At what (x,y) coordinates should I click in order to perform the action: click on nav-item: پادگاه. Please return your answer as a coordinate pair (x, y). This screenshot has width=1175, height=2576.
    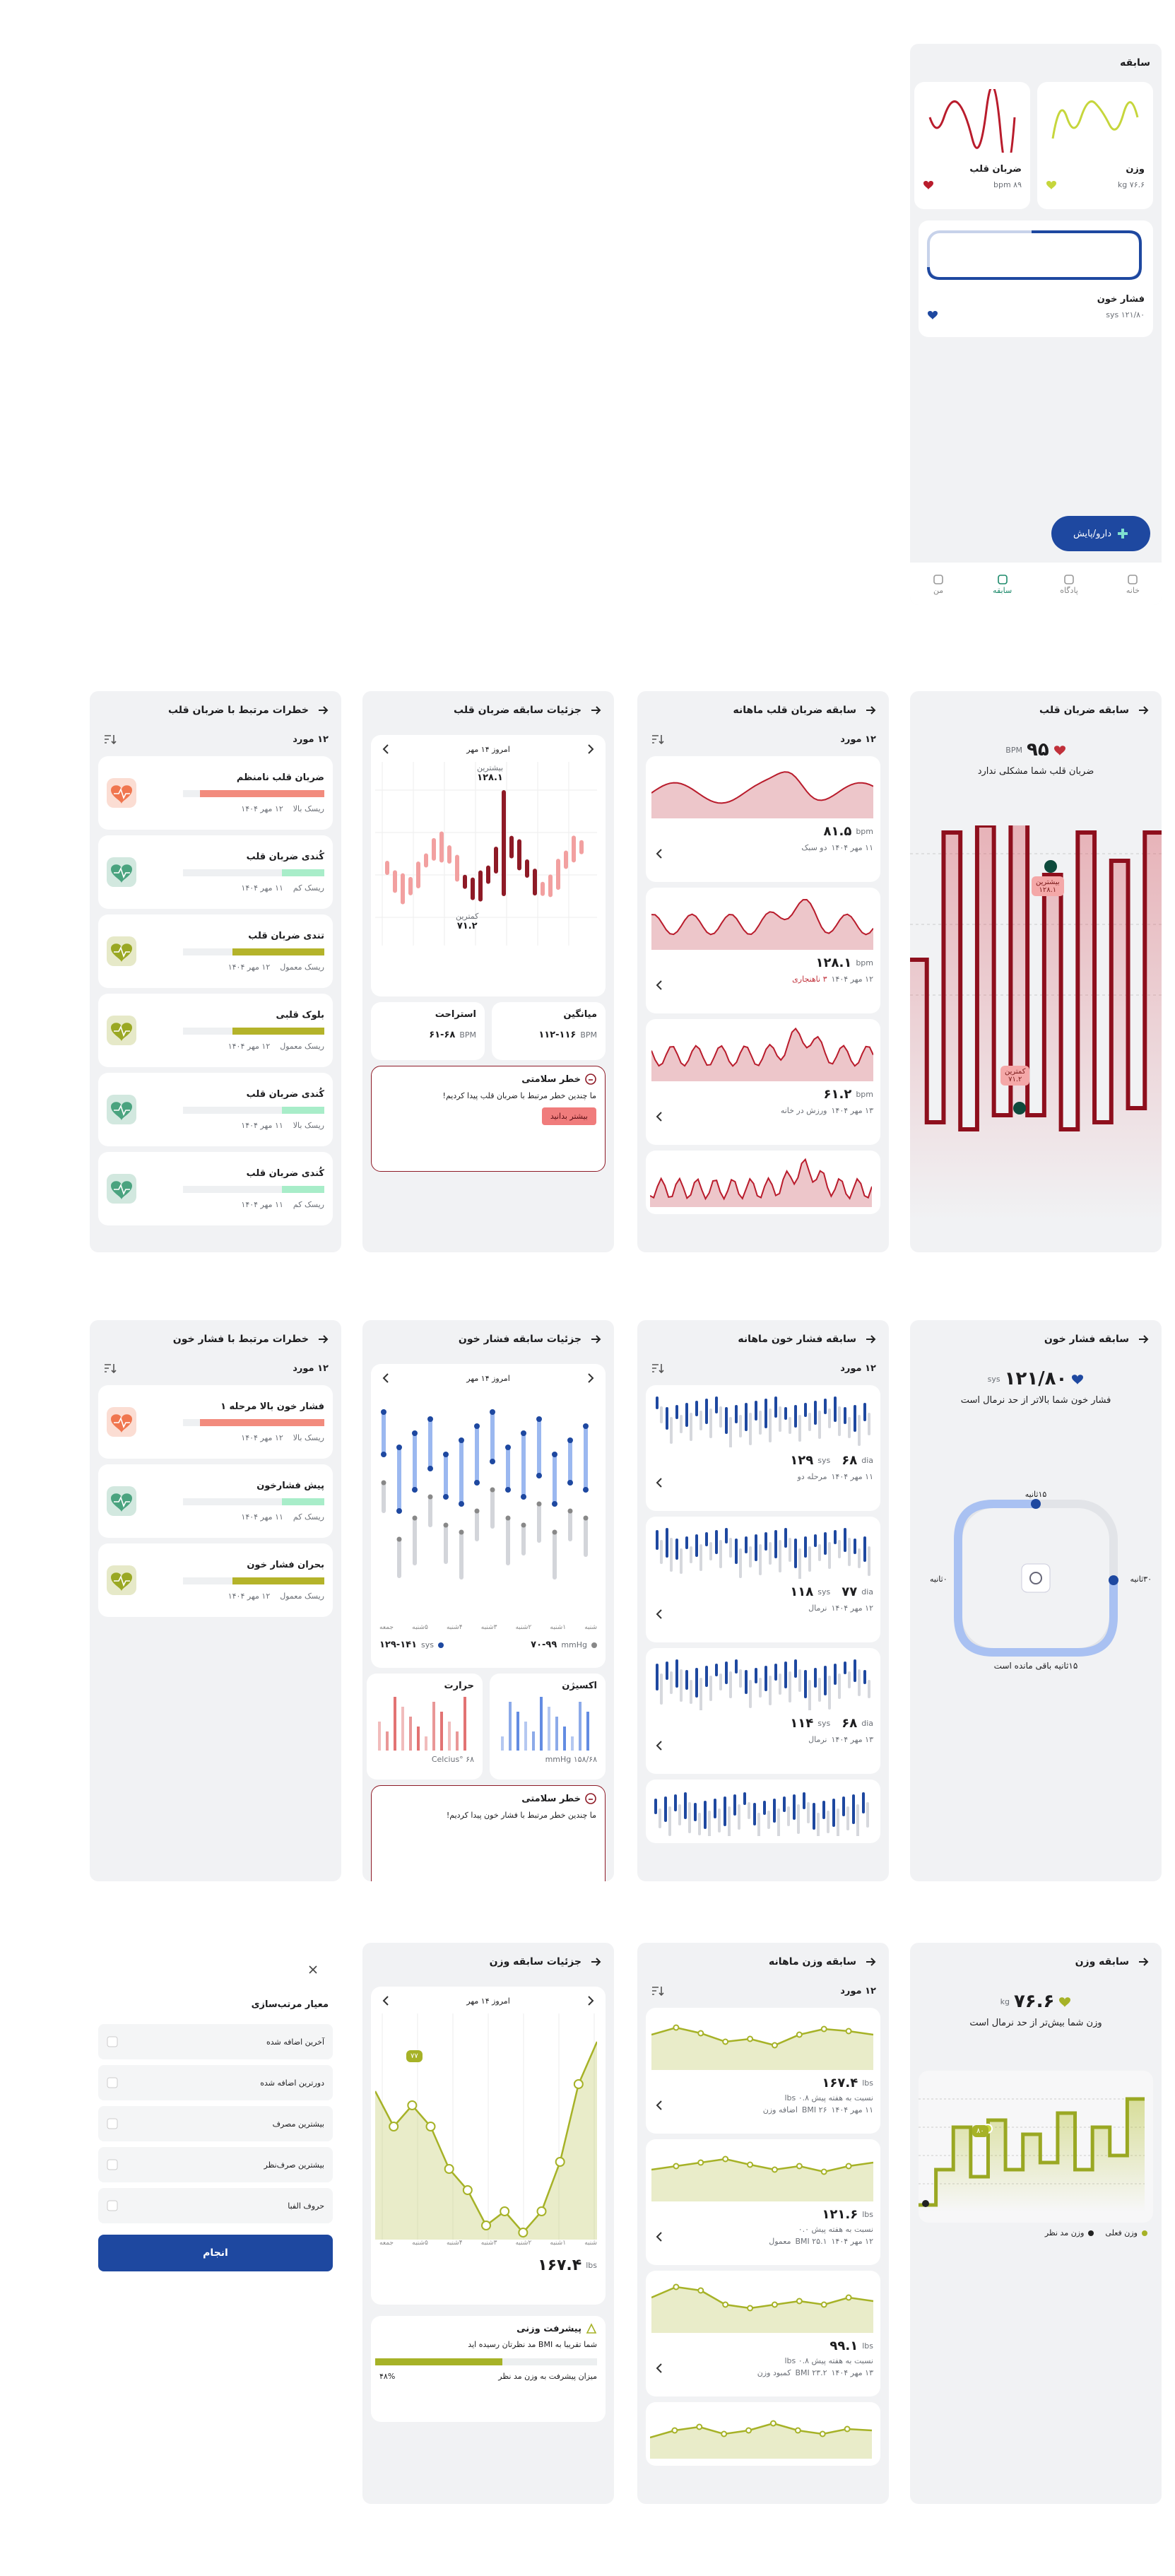
    Looking at the image, I should click on (1069, 584).